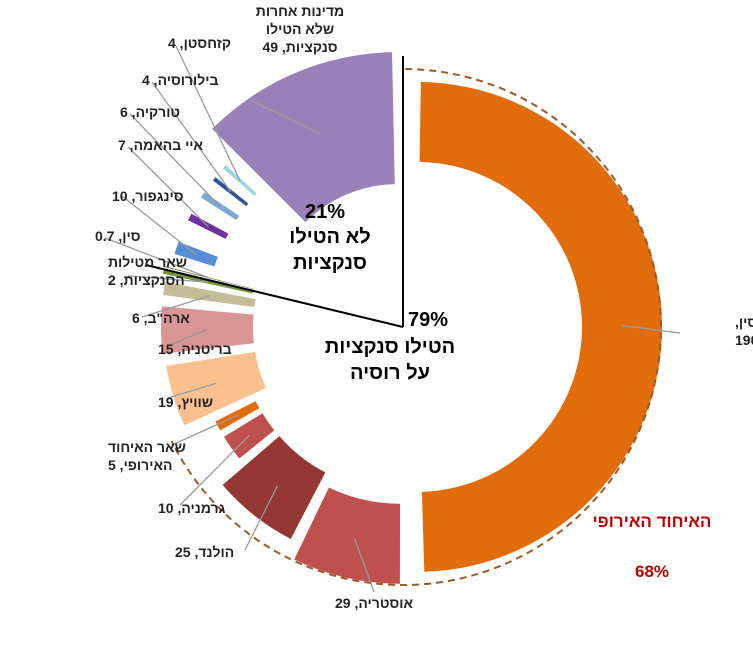 The image size is (753, 648). I want to click on group-label-eu: האיחוד האירופי 68%, so click(652, 546).